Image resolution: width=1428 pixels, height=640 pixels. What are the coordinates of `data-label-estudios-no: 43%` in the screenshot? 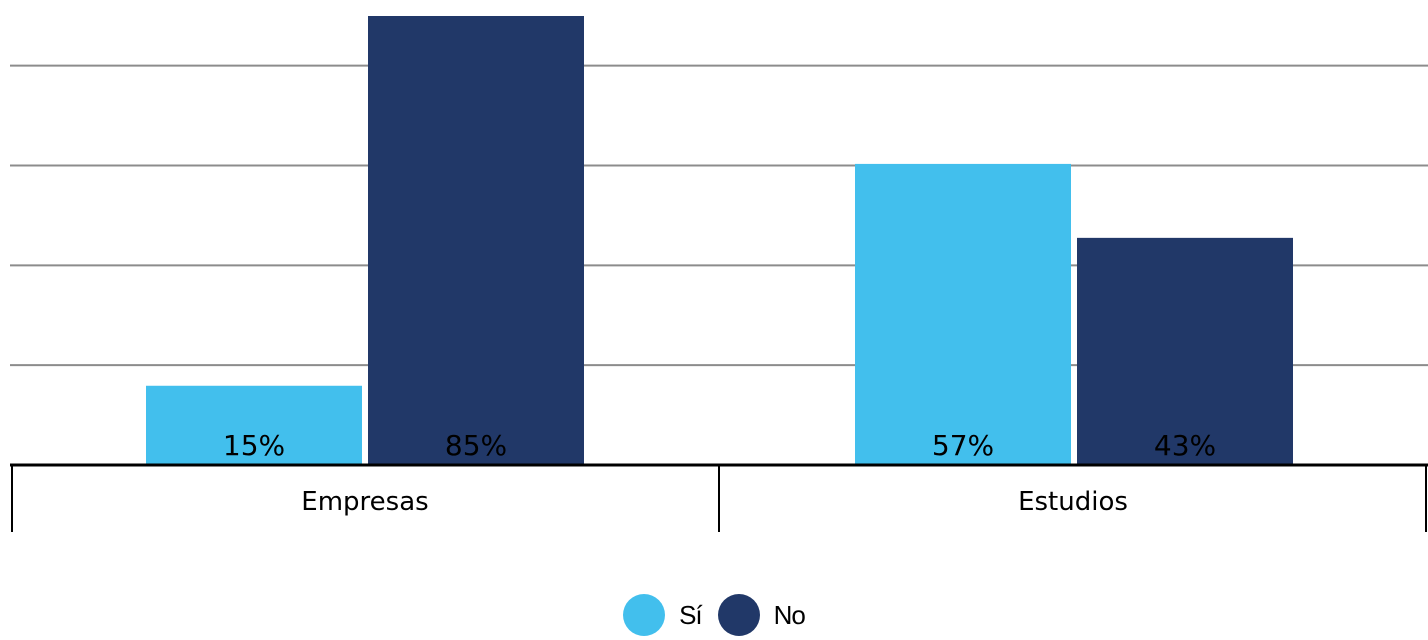 It's located at (1185, 445).